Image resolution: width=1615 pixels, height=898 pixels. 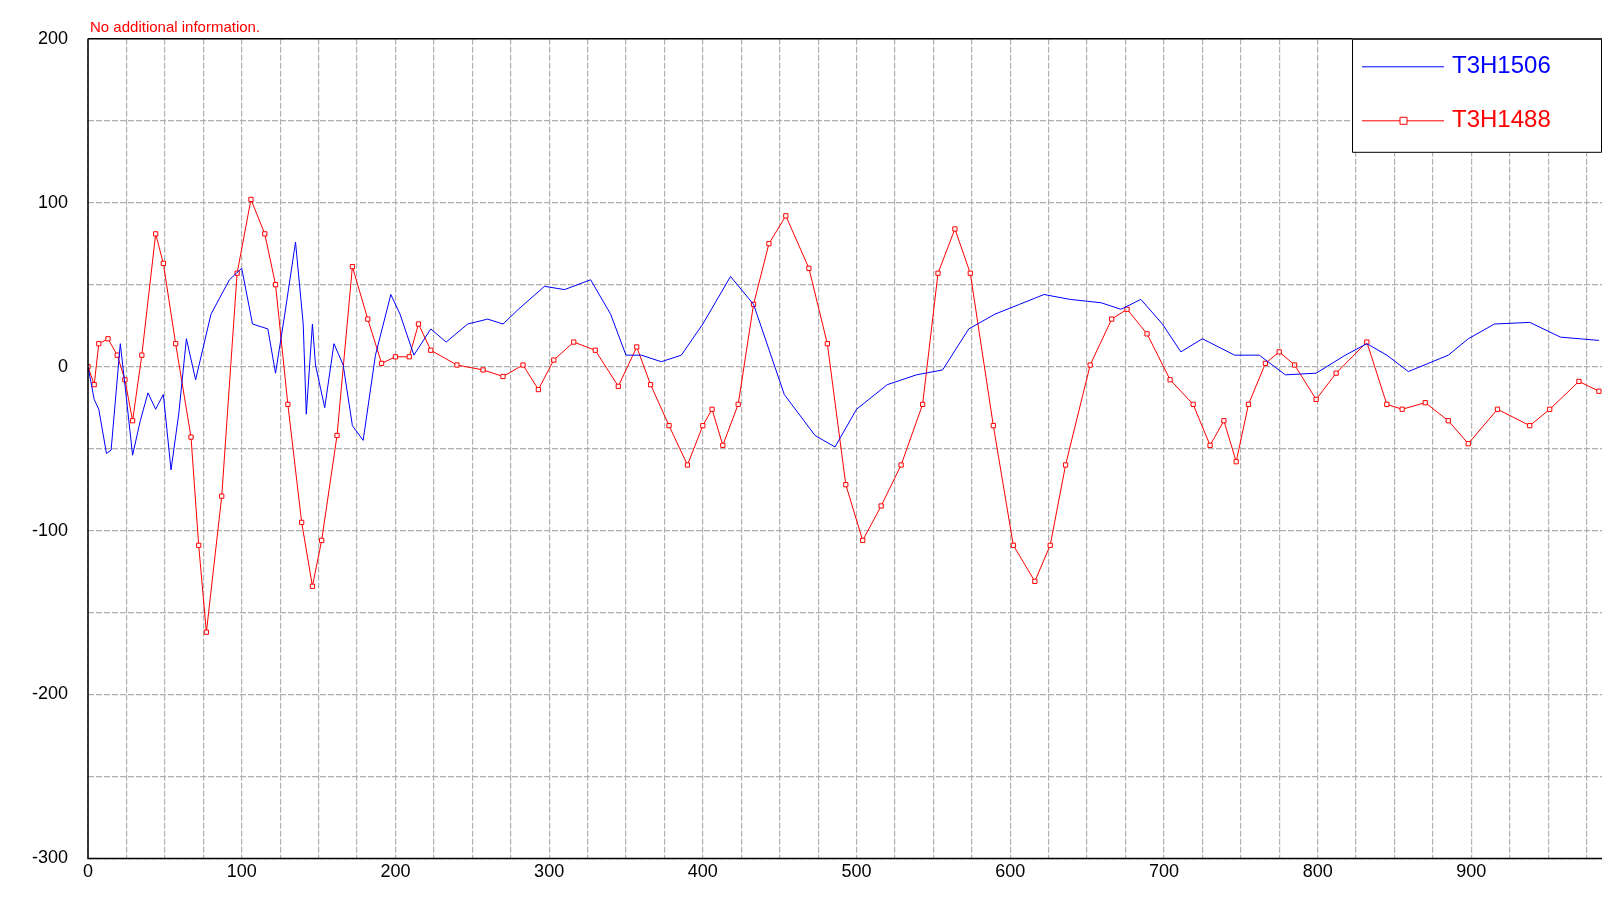 What do you see at coordinates (1317, 871) in the screenshot?
I see `x-tick-label: 800` at bounding box center [1317, 871].